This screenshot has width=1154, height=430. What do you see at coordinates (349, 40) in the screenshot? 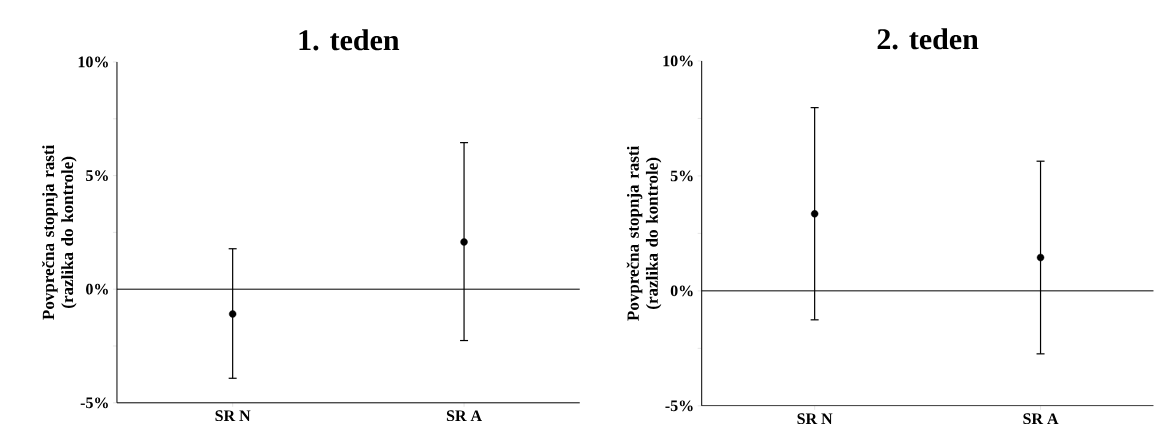
I see `chart-title: 1. teden` at bounding box center [349, 40].